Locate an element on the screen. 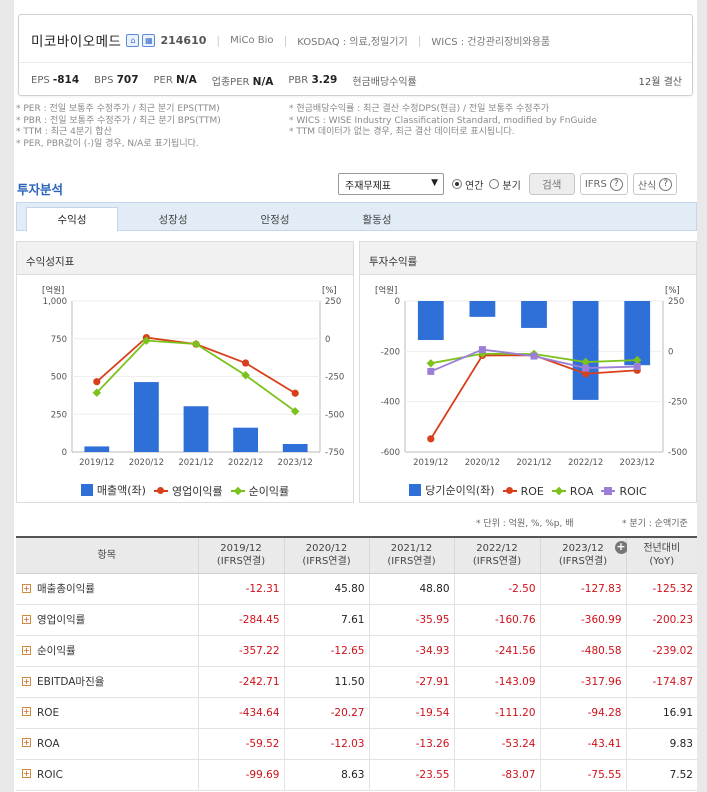  left-tick-label: 250 is located at coordinates (59, 415).